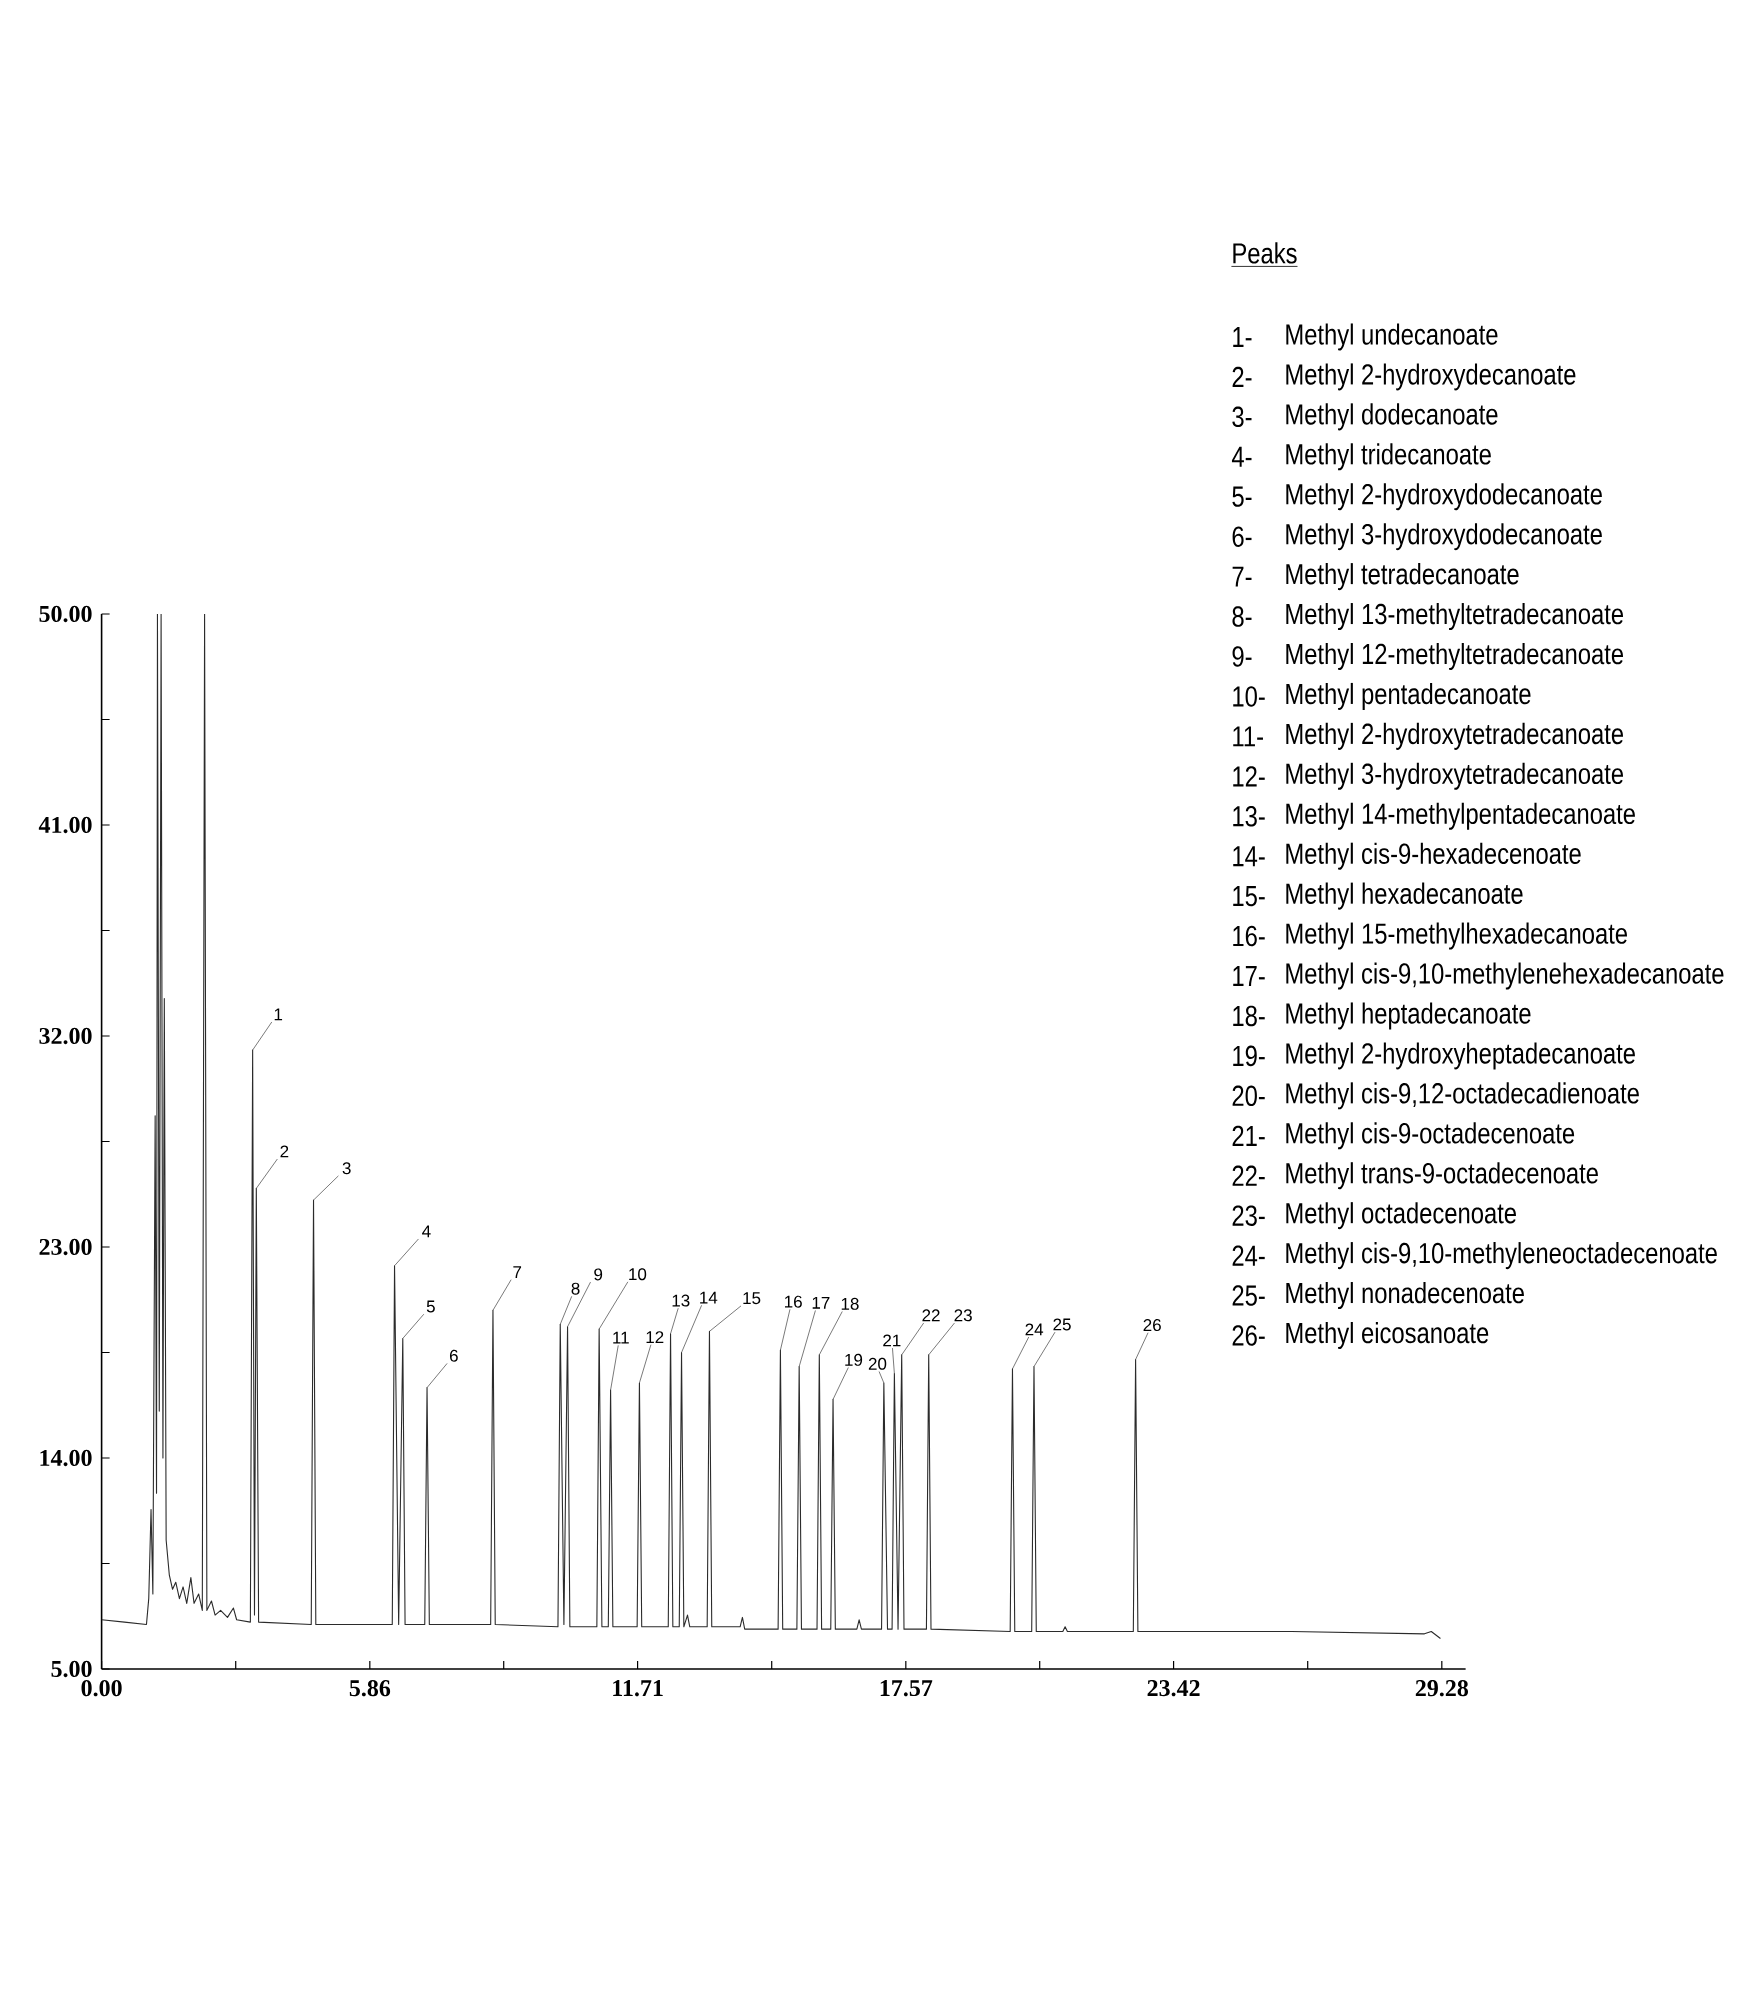 This screenshot has width=1750, height=2000. What do you see at coordinates (892, 1340) in the screenshot?
I see `annotation: 21` at bounding box center [892, 1340].